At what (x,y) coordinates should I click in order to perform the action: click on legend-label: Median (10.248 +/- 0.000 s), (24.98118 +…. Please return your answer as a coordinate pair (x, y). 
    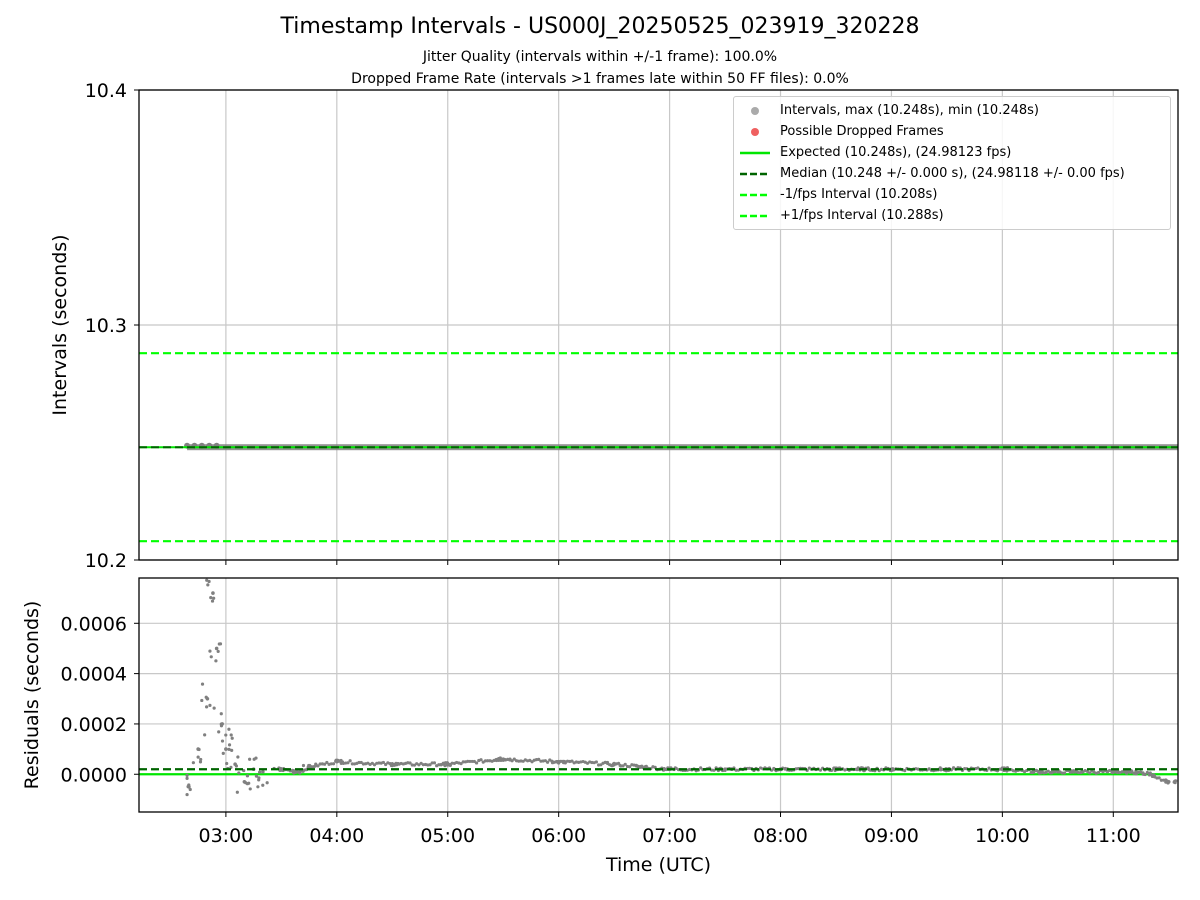
    Looking at the image, I should click on (952, 173).